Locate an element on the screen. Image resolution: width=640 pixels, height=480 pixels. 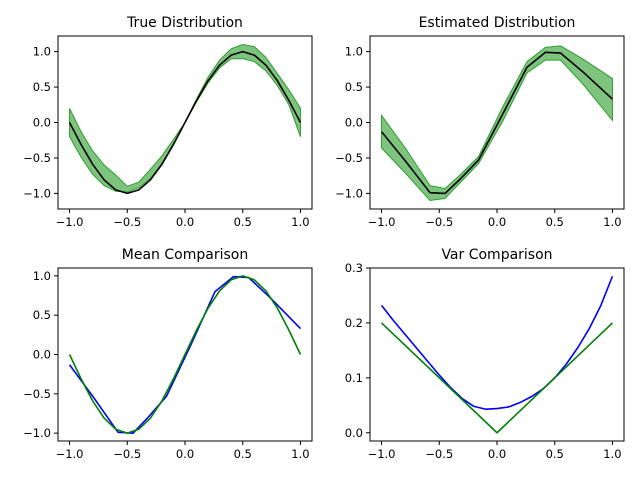
chart-title: True Distribution is located at coordinates (184, 23).